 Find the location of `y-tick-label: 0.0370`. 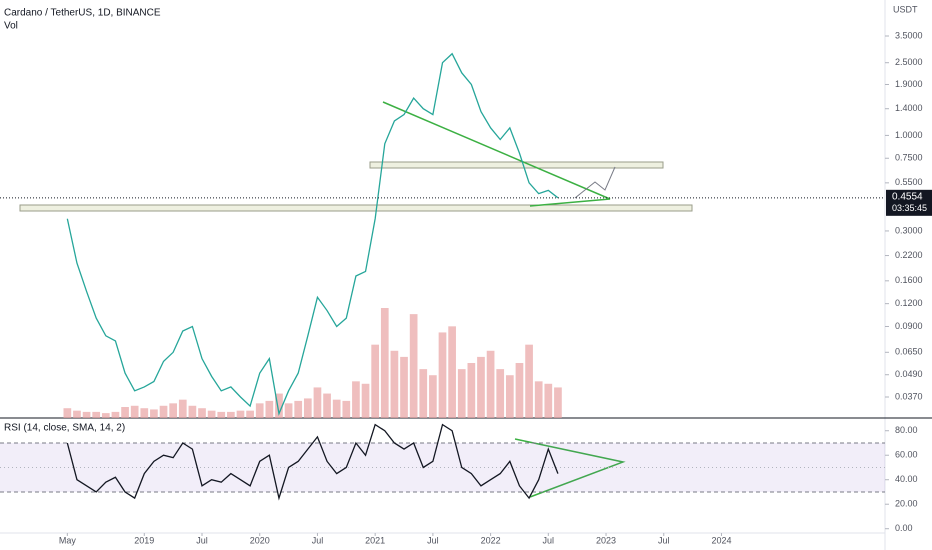

y-tick-label: 0.0370 is located at coordinates (909, 396).